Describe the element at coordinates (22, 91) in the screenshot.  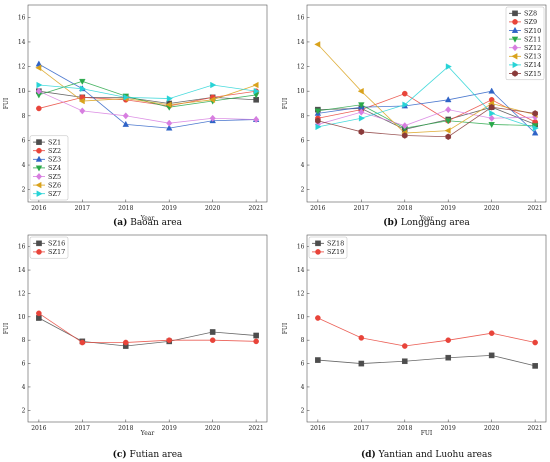
I see `y-tick-label: 10` at that location.